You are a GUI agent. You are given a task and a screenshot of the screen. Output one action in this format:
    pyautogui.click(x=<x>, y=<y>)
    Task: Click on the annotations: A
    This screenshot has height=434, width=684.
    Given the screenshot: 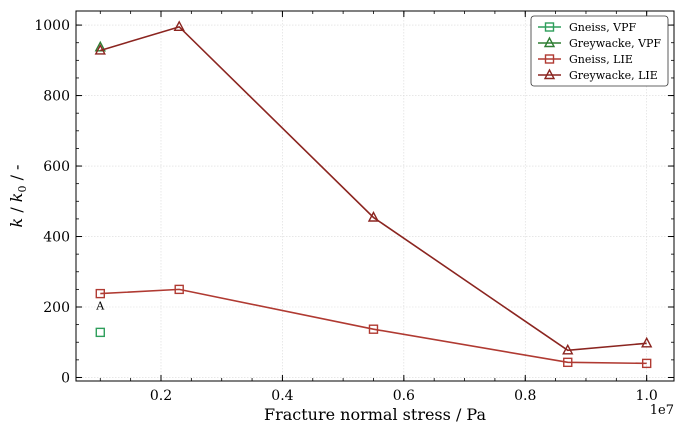 What is the action you would take?
    pyautogui.click(x=100, y=306)
    